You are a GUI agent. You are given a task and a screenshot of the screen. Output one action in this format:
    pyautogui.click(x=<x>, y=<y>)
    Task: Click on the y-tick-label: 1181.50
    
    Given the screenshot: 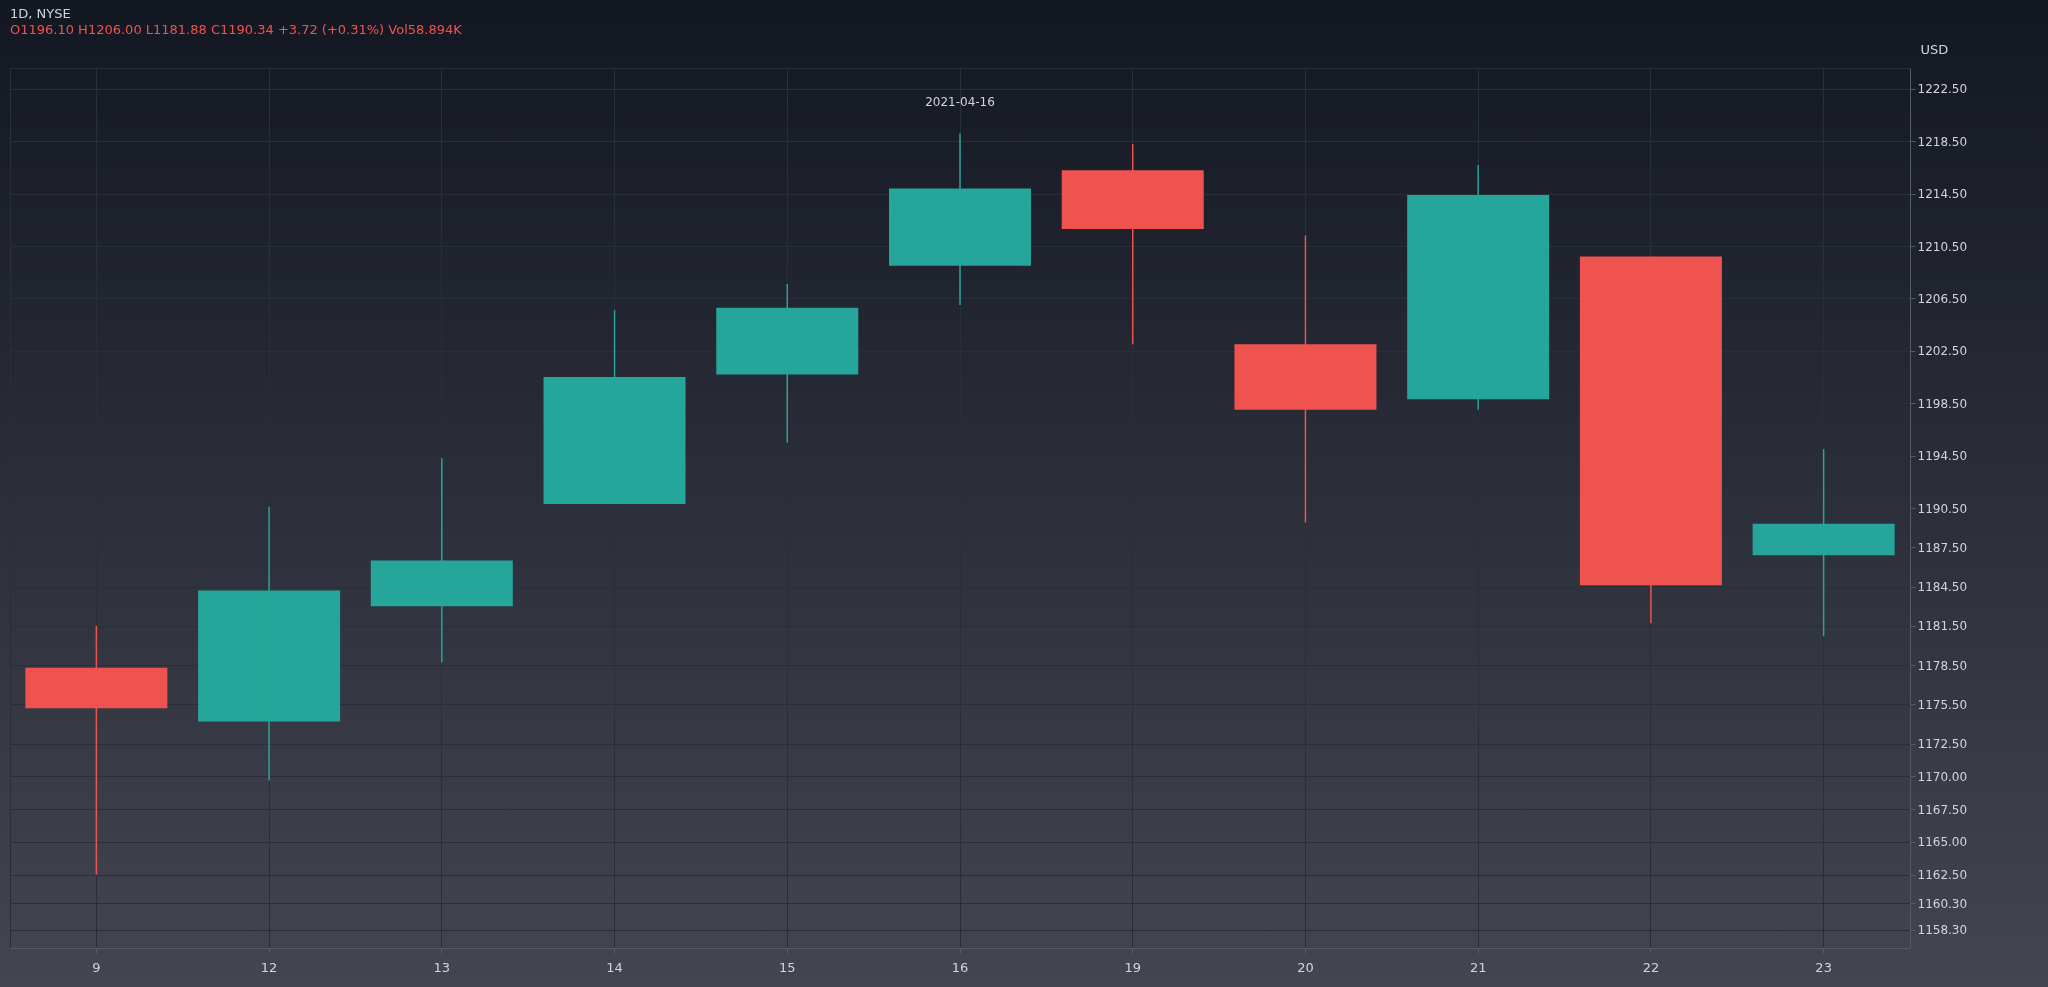 What is the action you would take?
    pyautogui.click(x=1942, y=626)
    